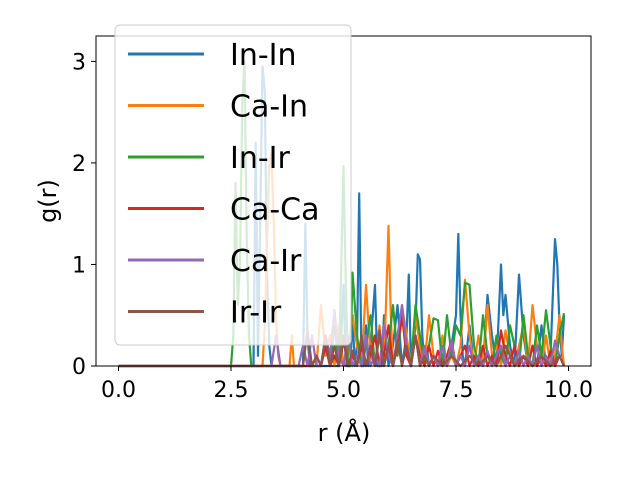 The width and height of the screenshot is (640, 480). I want to click on legend-label-ca-in: Ca-In, so click(269, 107).